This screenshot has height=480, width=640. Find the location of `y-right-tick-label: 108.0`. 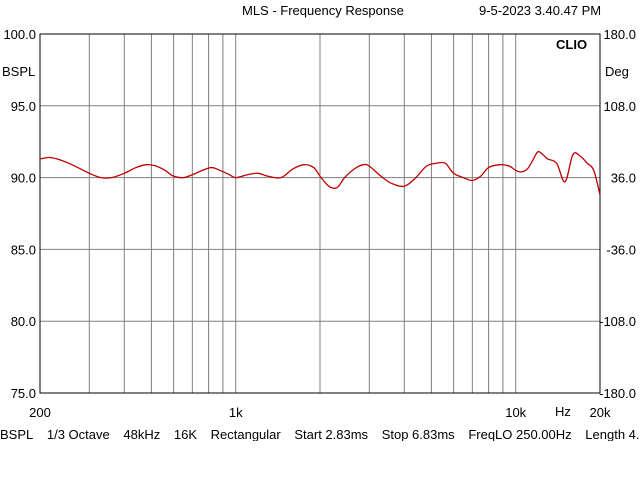

y-right-tick-label: 108.0 is located at coordinates (619, 106).